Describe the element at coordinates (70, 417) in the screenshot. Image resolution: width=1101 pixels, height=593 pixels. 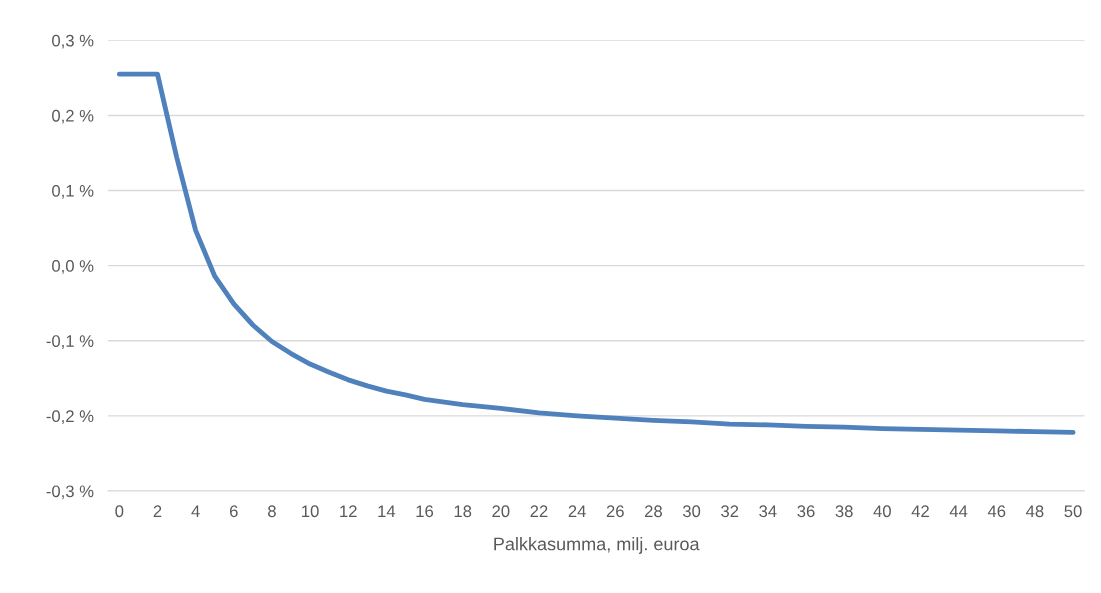
I see `y-tick-label: -0,2 %` at that location.